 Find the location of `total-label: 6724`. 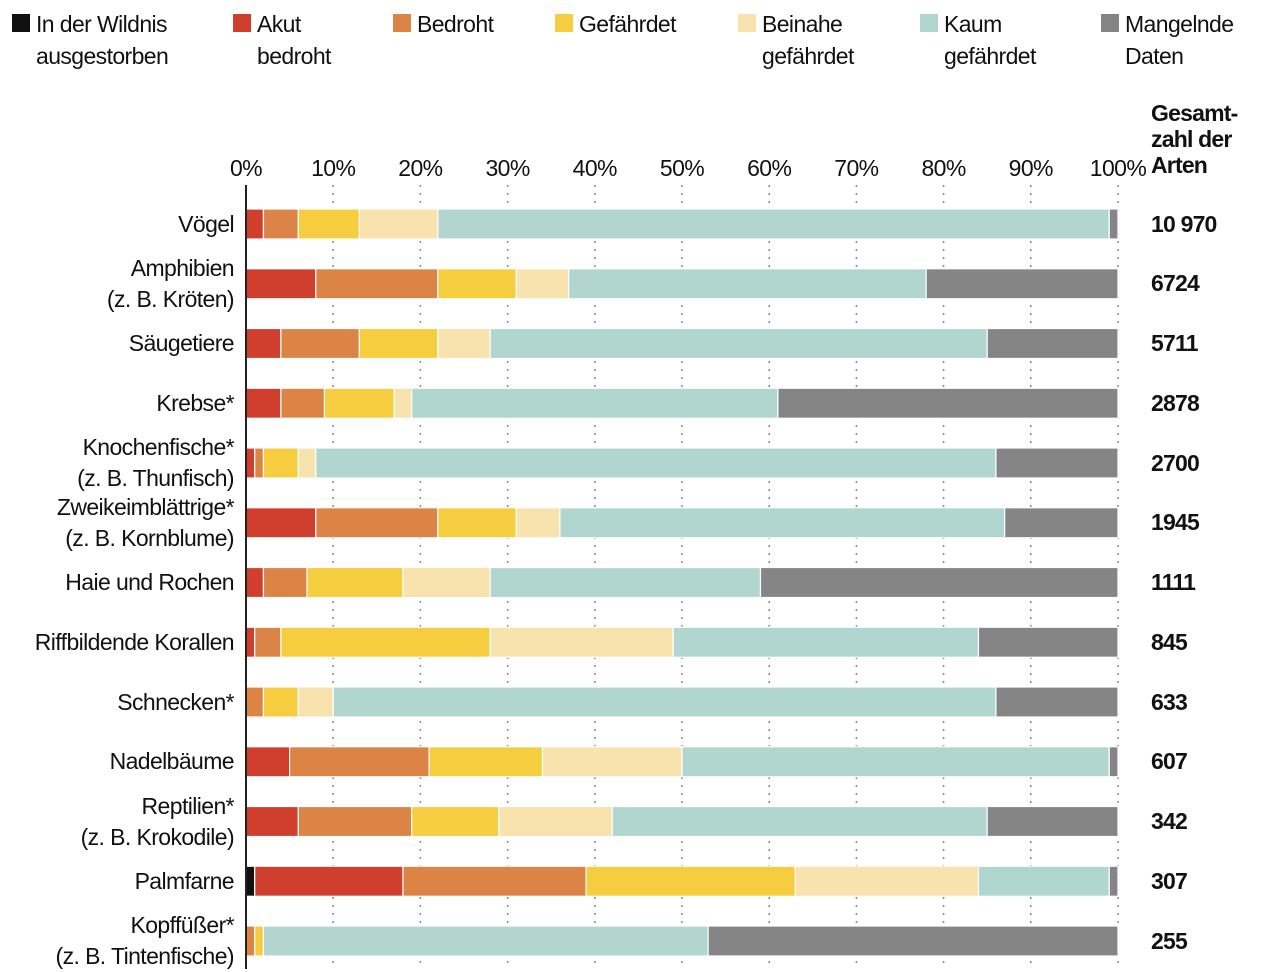

total-label: 6724 is located at coordinates (1175, 283).